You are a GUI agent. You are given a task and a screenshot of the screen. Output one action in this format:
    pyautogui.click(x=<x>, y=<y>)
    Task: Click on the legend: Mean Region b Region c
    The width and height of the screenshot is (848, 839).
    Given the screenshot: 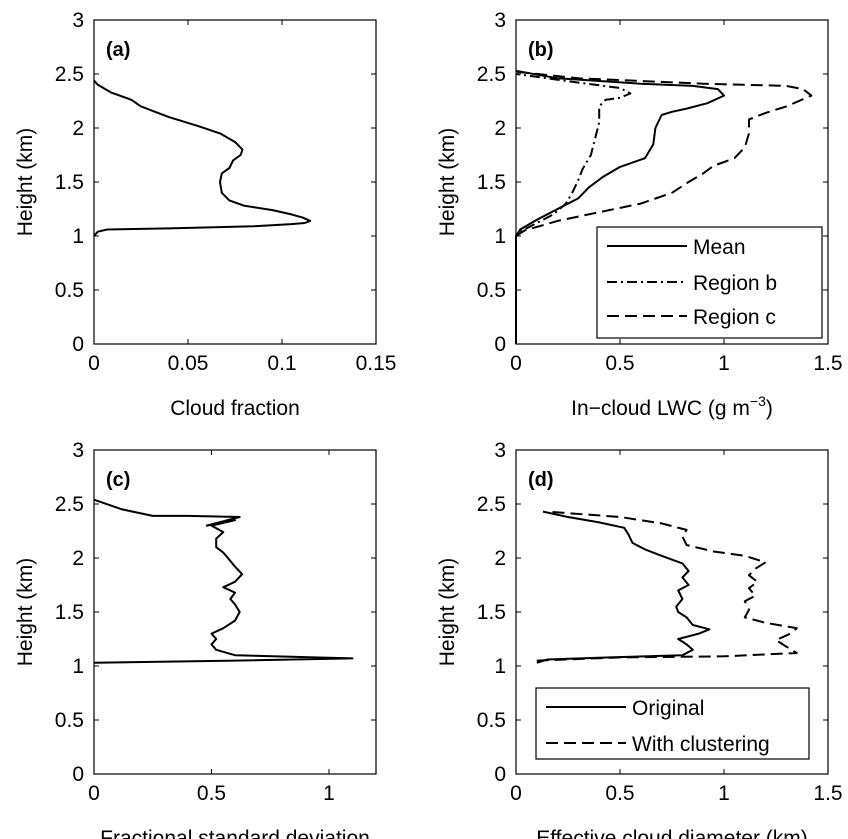 What is the action you would take?
    pyautogui.click(x=709, y=282)
    